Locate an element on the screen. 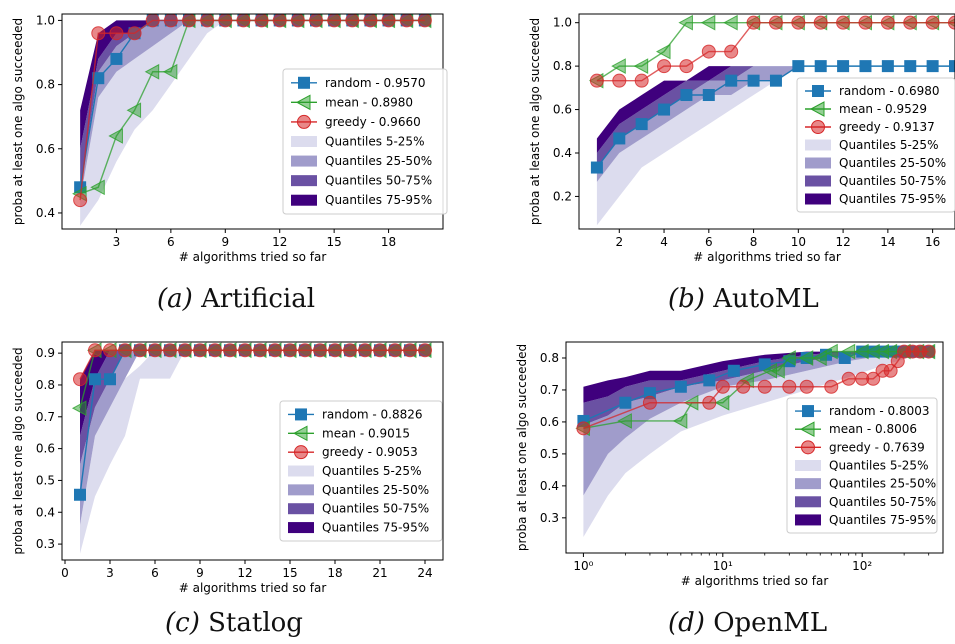  caption-c-letter: (c) is located at coordinates (182, 623).